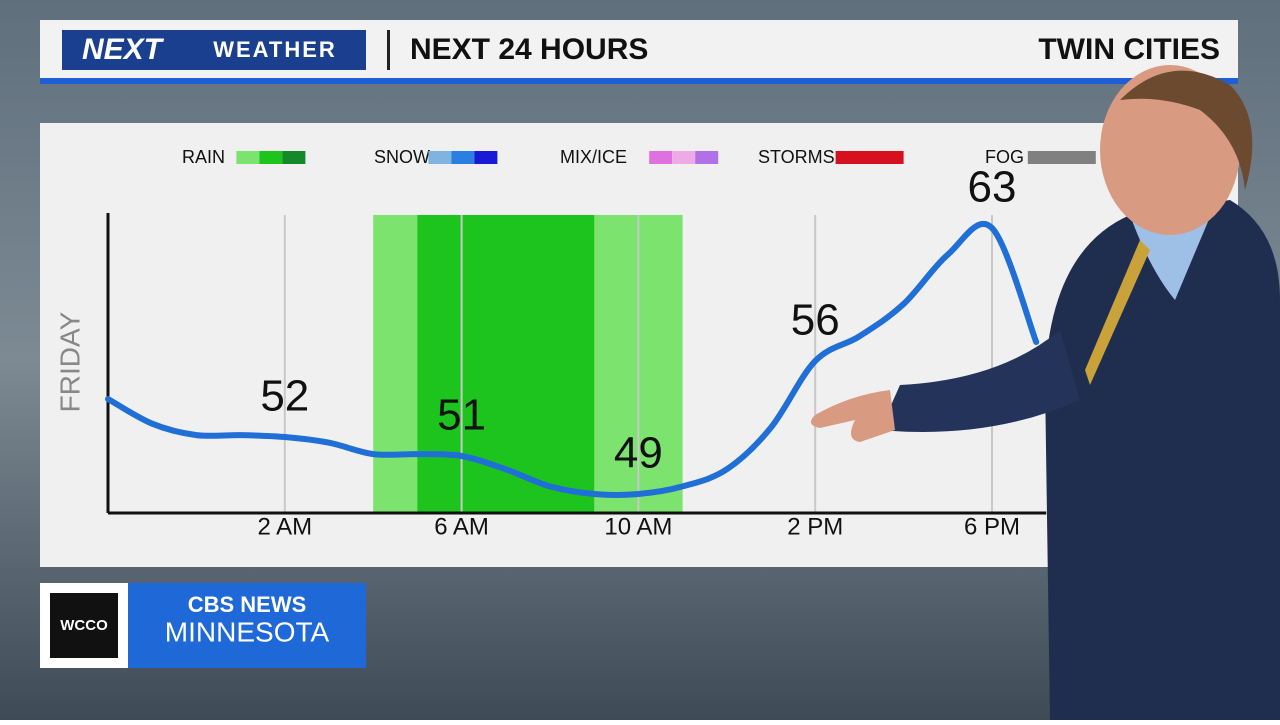 The image size is (1280, 725). What do you see at coordinates (247, 604) in the screenshot?
I see `network: CBS NEWS` at bounding box center [247, 604].